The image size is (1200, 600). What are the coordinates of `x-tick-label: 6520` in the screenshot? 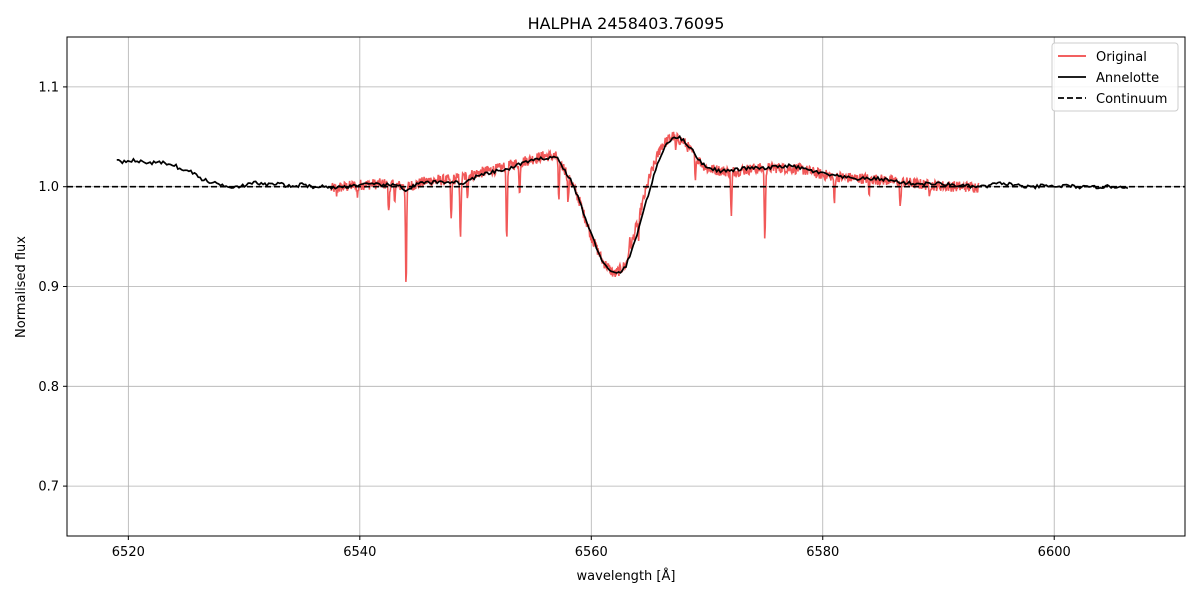 It's located at (128, 552).